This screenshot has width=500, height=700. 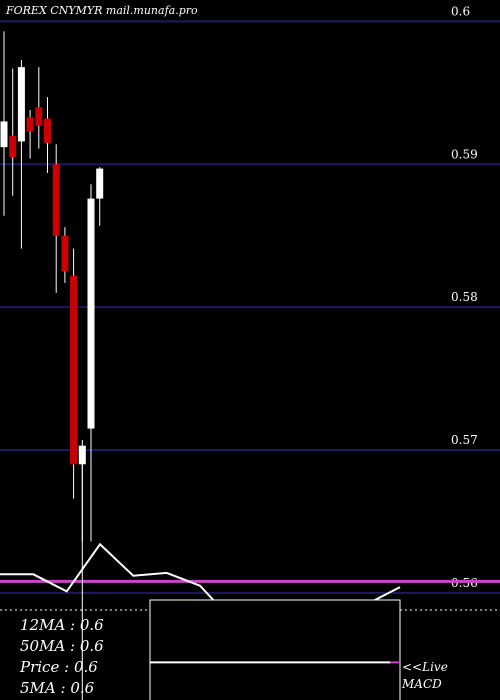 I want to click on stat-label: 5MA, so click(x=38, y=688).